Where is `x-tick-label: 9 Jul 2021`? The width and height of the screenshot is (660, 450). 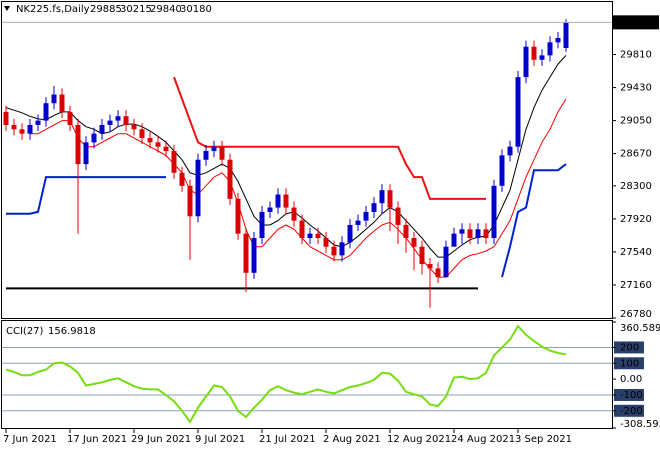 x-tick-label: 9 Jul 2021 is located at coordinates (220, 439).